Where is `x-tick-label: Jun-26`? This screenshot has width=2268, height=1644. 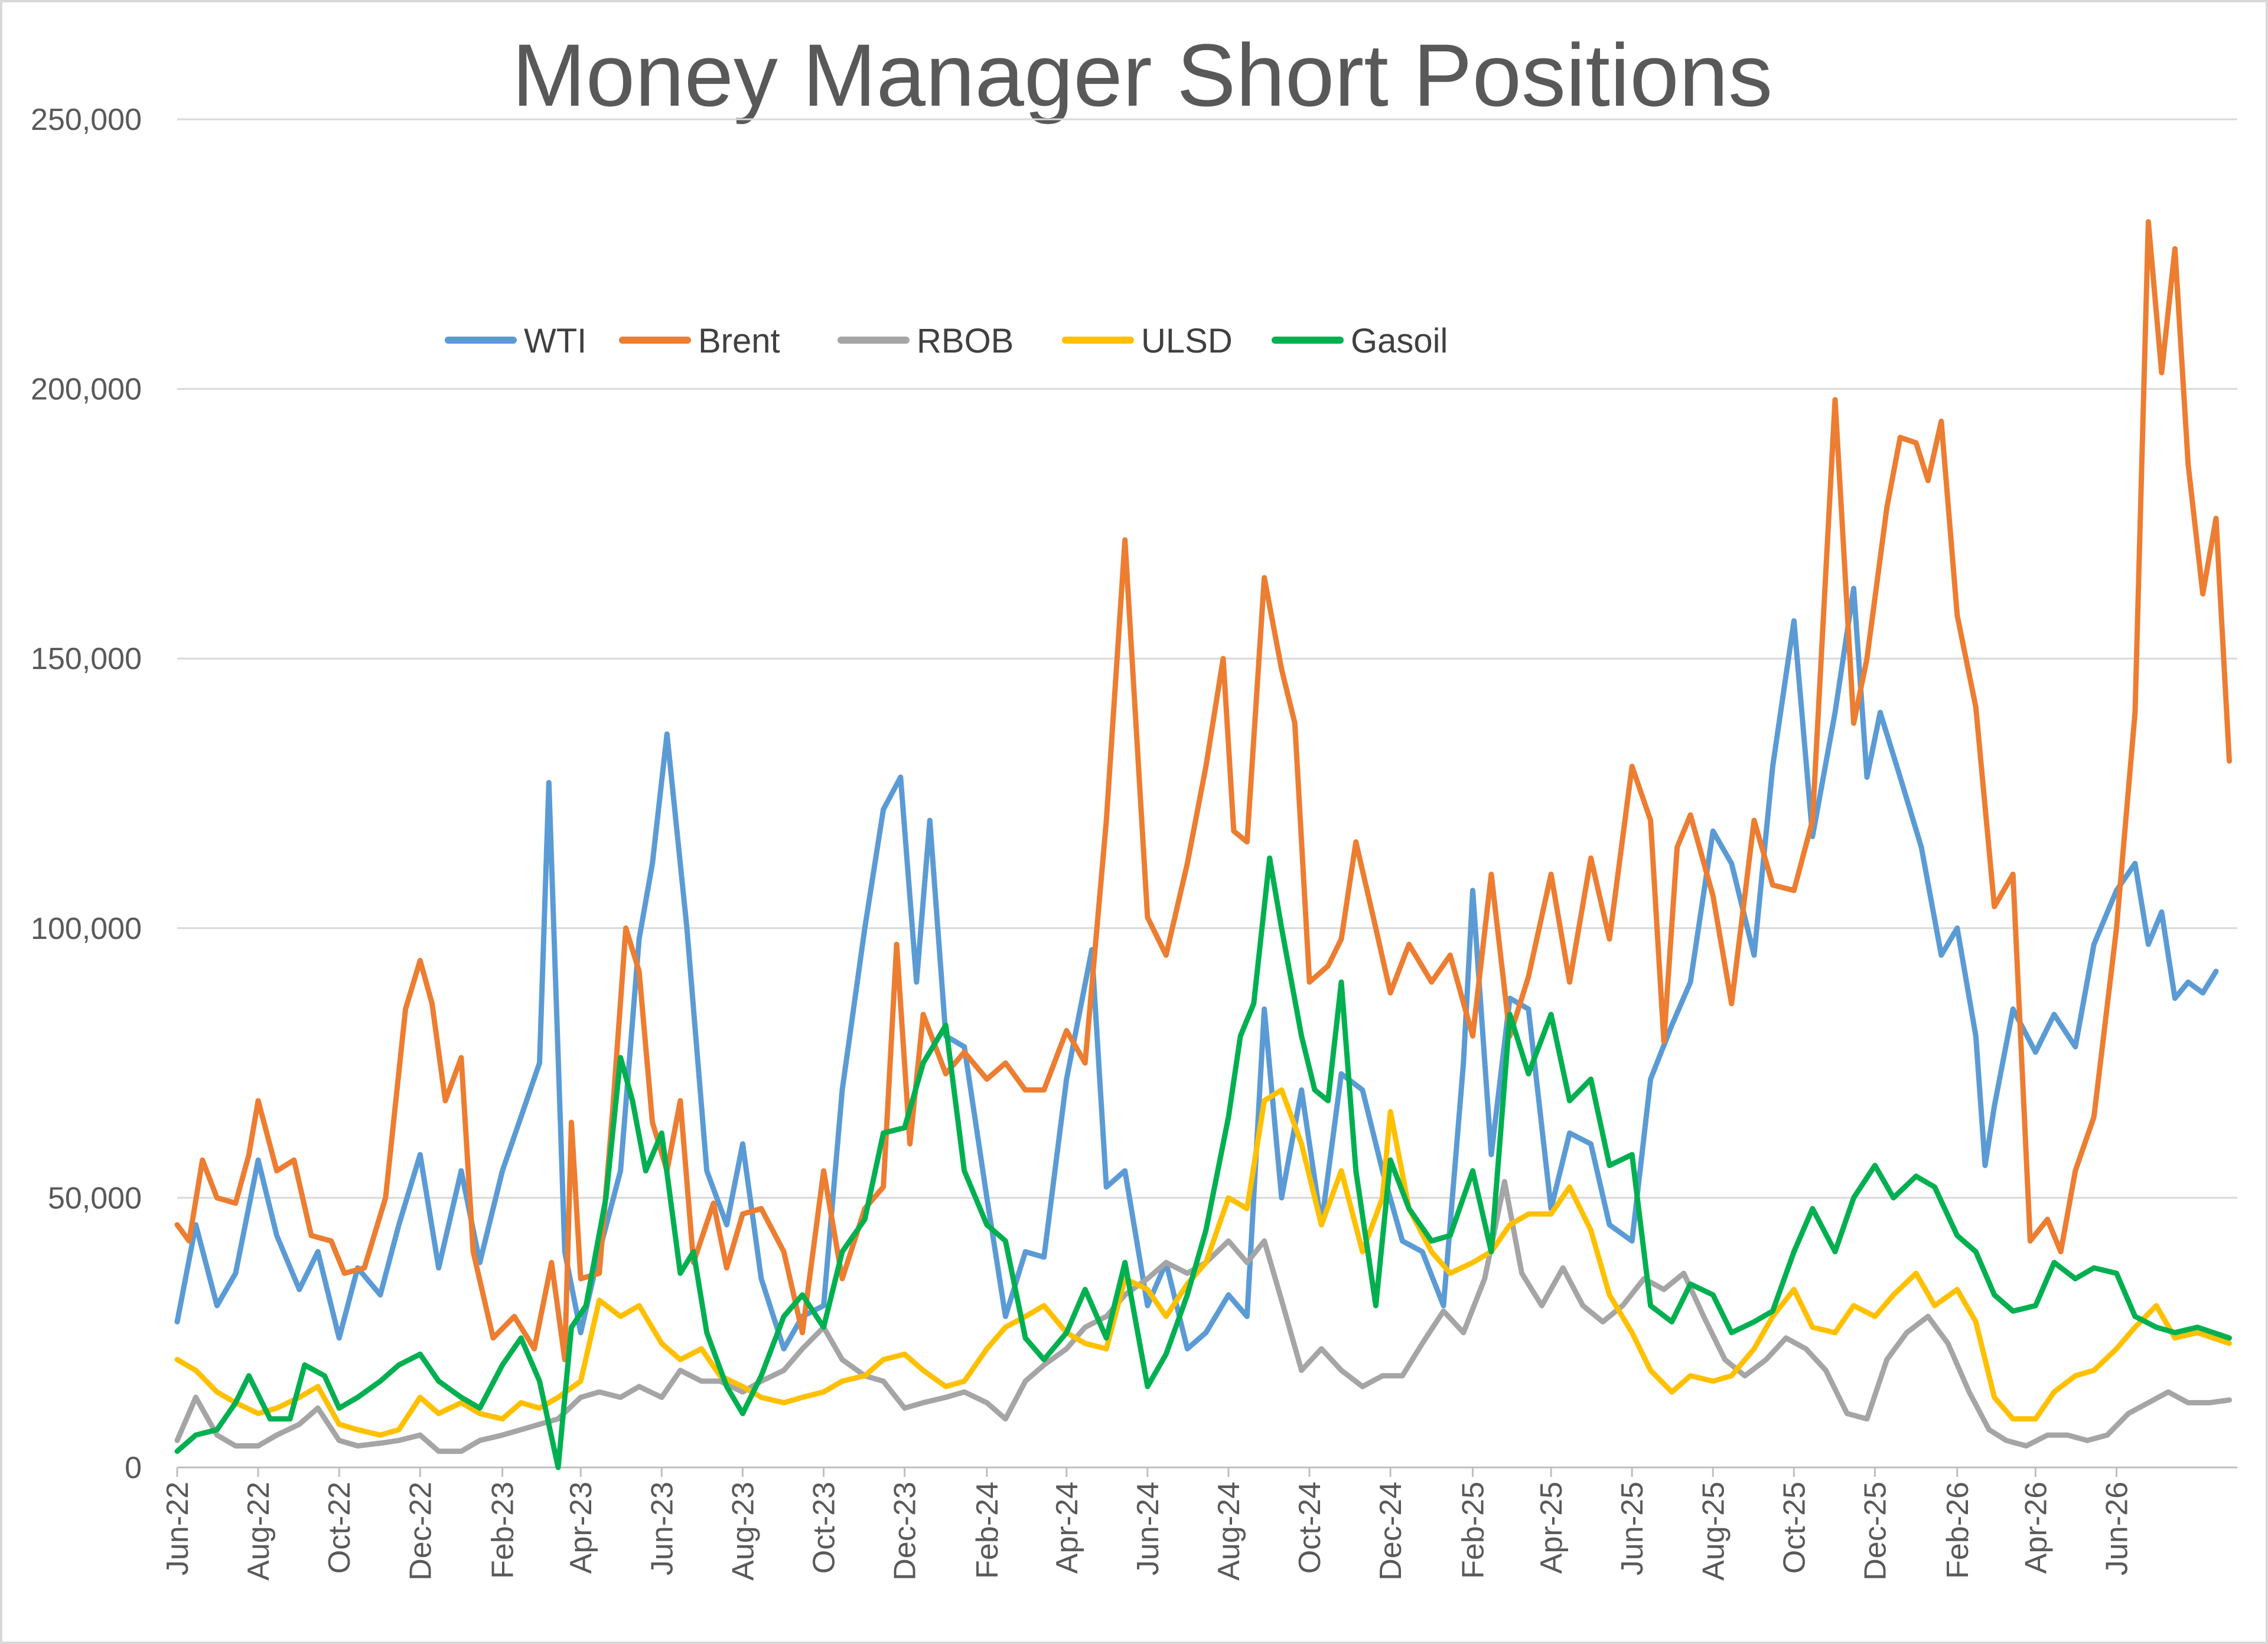 x-tick-label: Jun-26 is located at coordinates (2117, 1529).